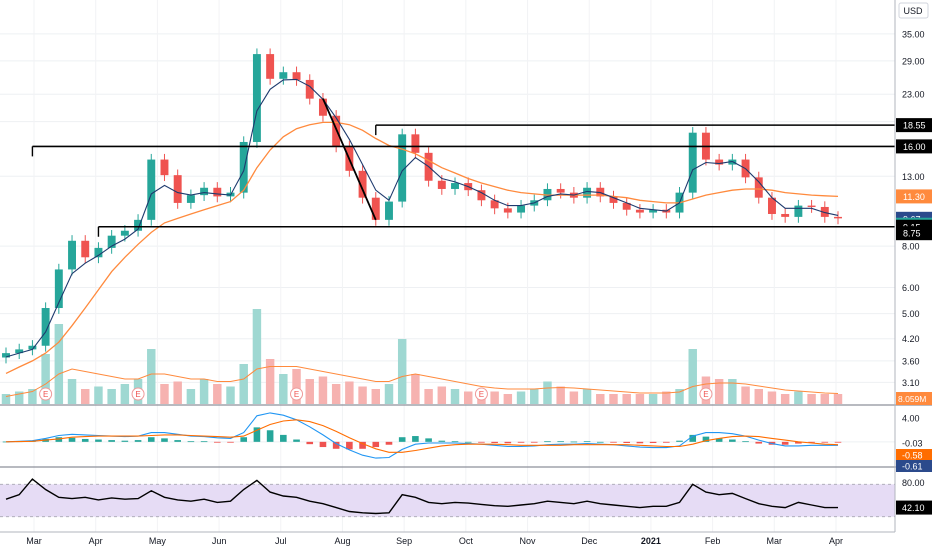 The height and width of the screenshot is (555, 932). What do you see at coordinates (913, 95) in the screenshot?
I see `price-tick-label: 23.00` at bounding box center [913, 95].